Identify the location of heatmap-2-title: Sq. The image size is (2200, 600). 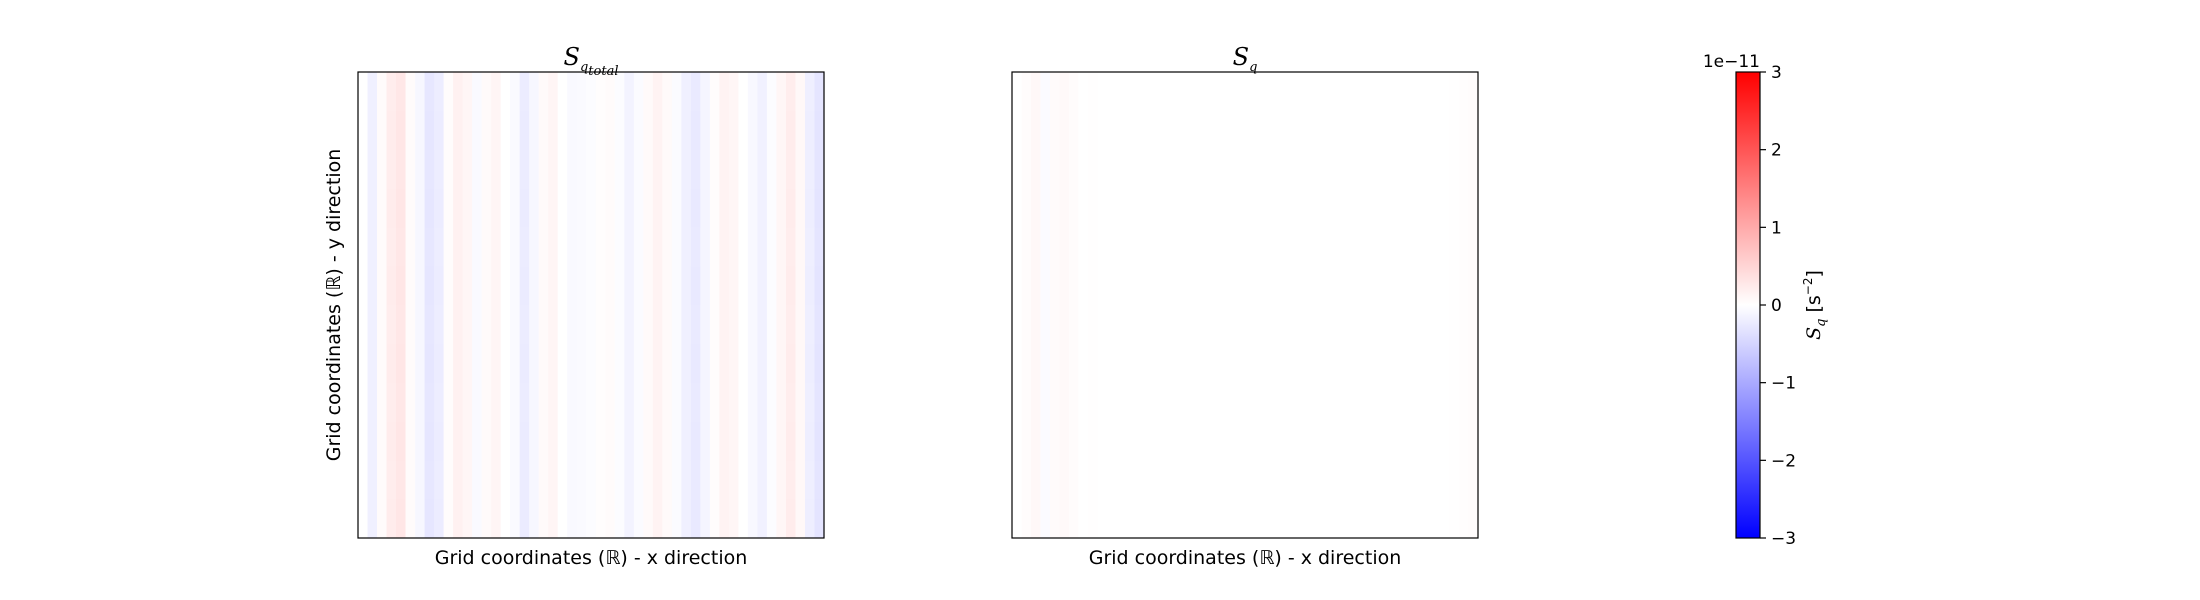
(1245, 59).